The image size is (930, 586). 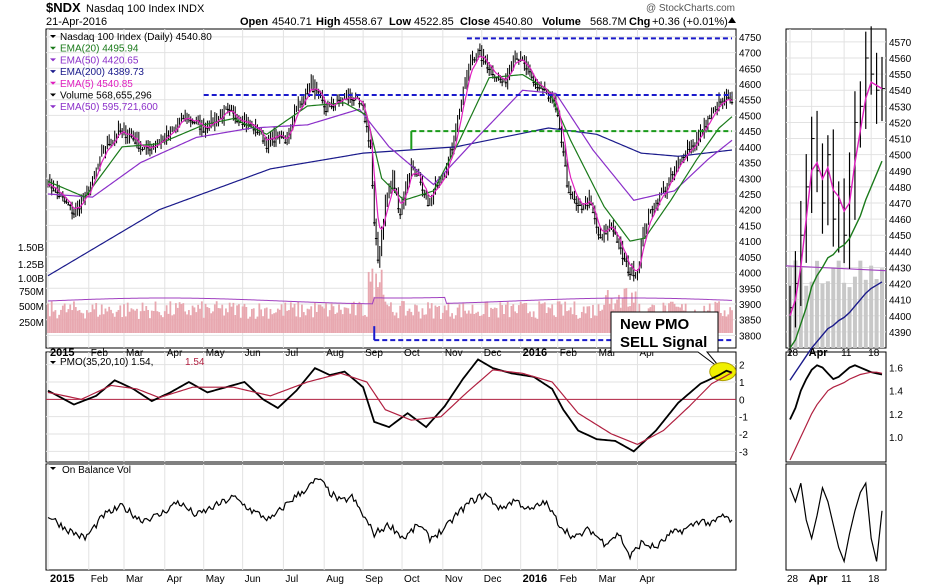 What do you see at coordinates (175, 353) in the screenshot?
I see `x-tick-label: Apr` at bounding box center [175, 353].